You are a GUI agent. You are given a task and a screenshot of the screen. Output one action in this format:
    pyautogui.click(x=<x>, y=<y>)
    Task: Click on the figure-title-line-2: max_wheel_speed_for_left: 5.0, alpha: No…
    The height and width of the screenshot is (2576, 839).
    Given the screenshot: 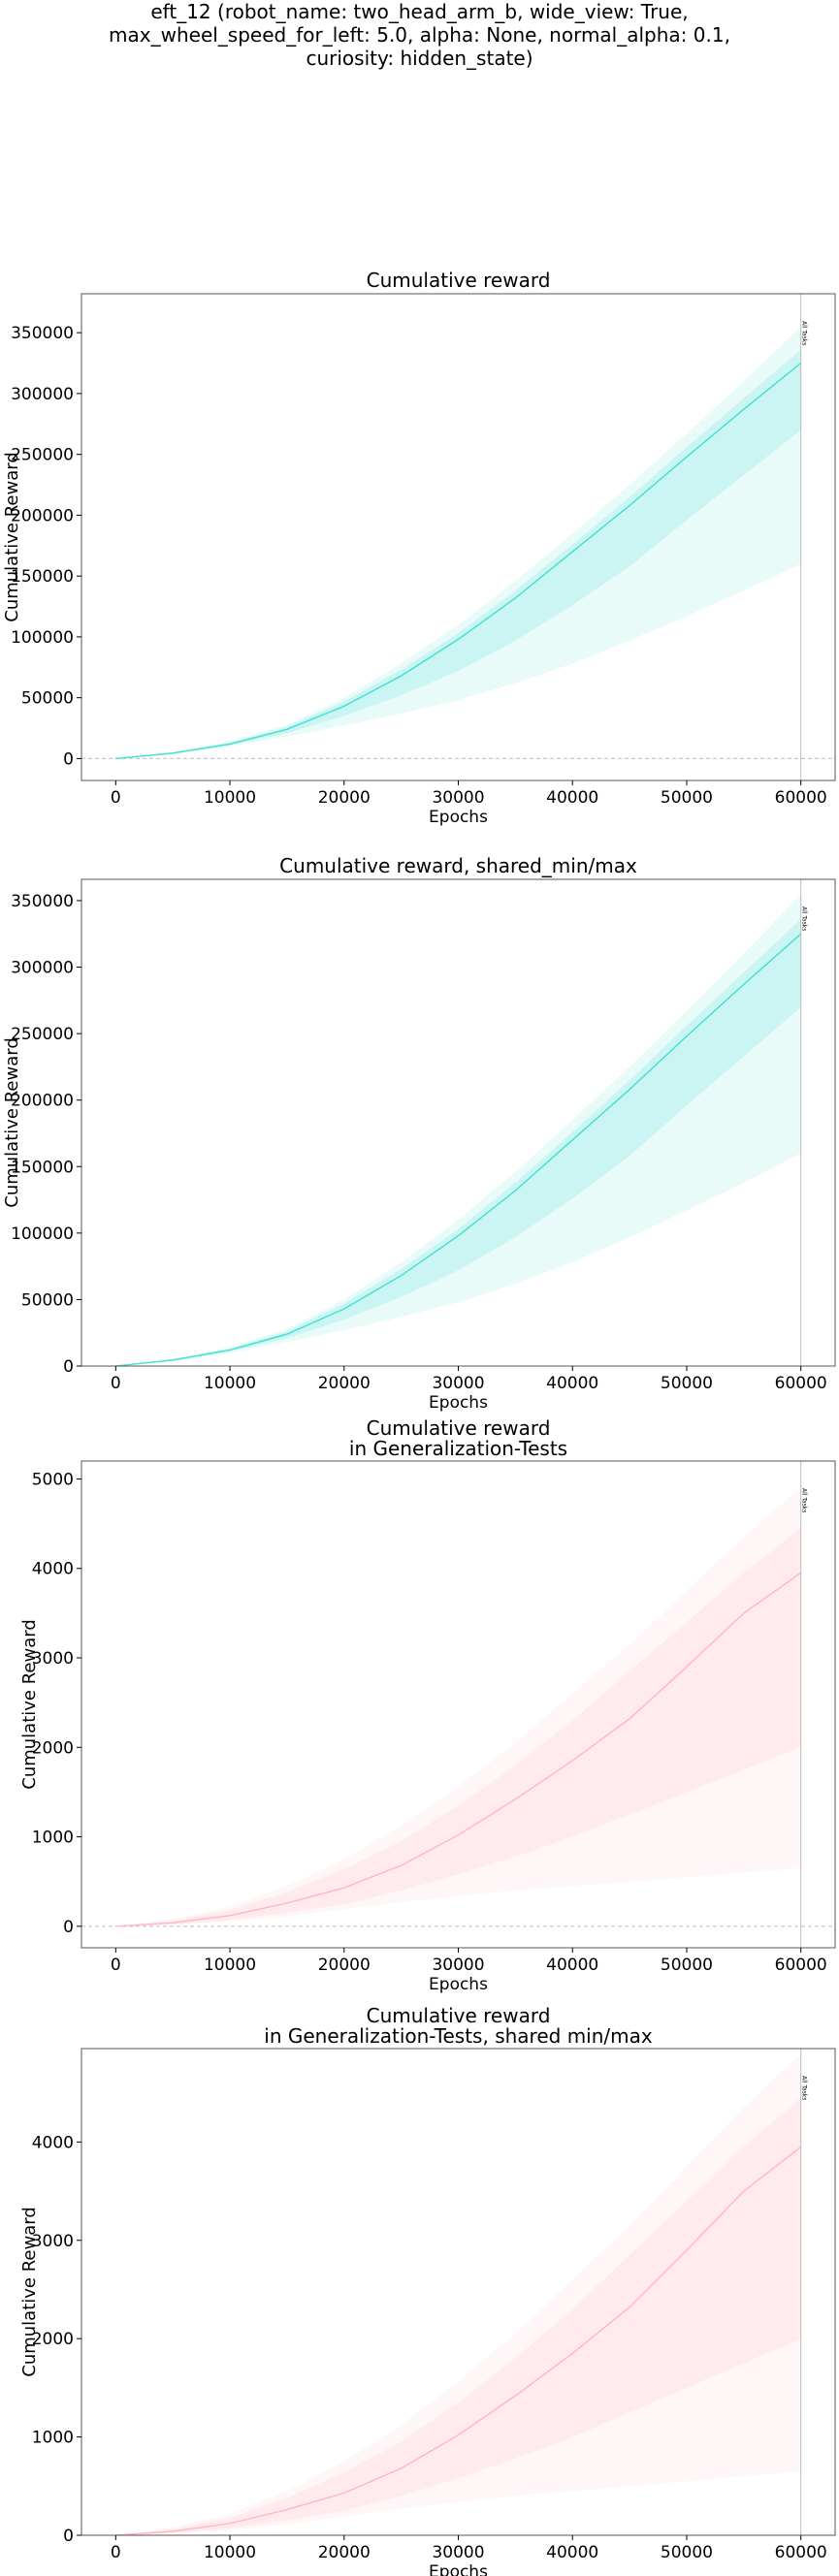 What is the action you would take?
    pyautogui.click(x=419, y=35)
    